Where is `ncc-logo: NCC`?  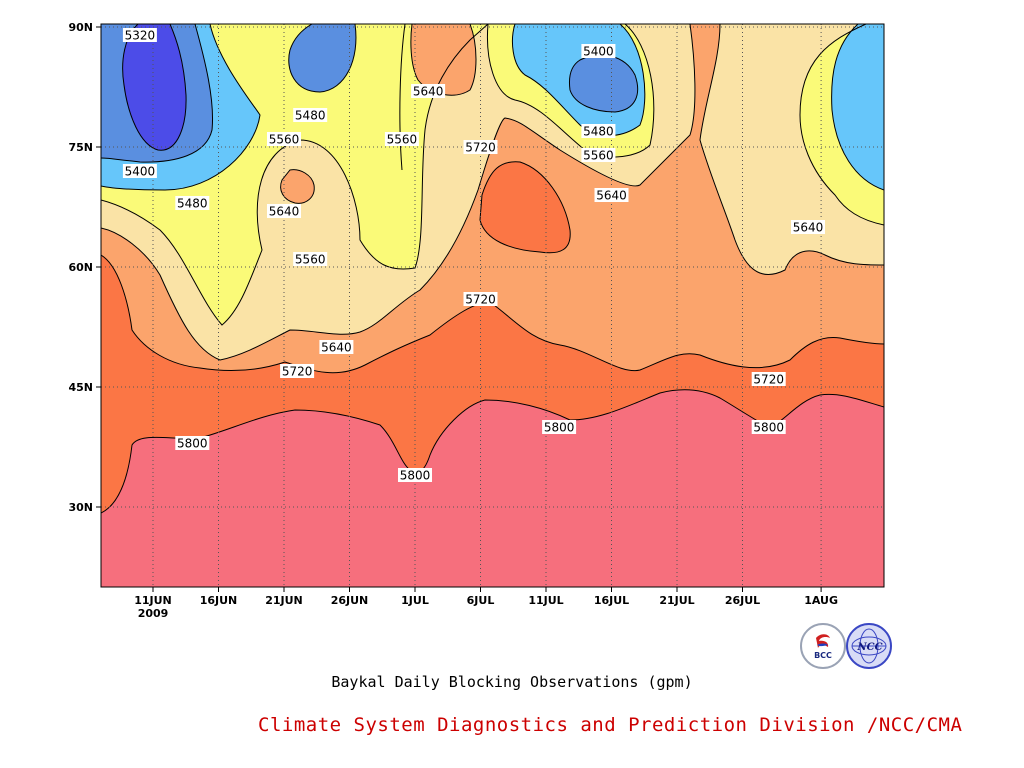 ncc-logo: NCC is located at coordinates (869, 646).